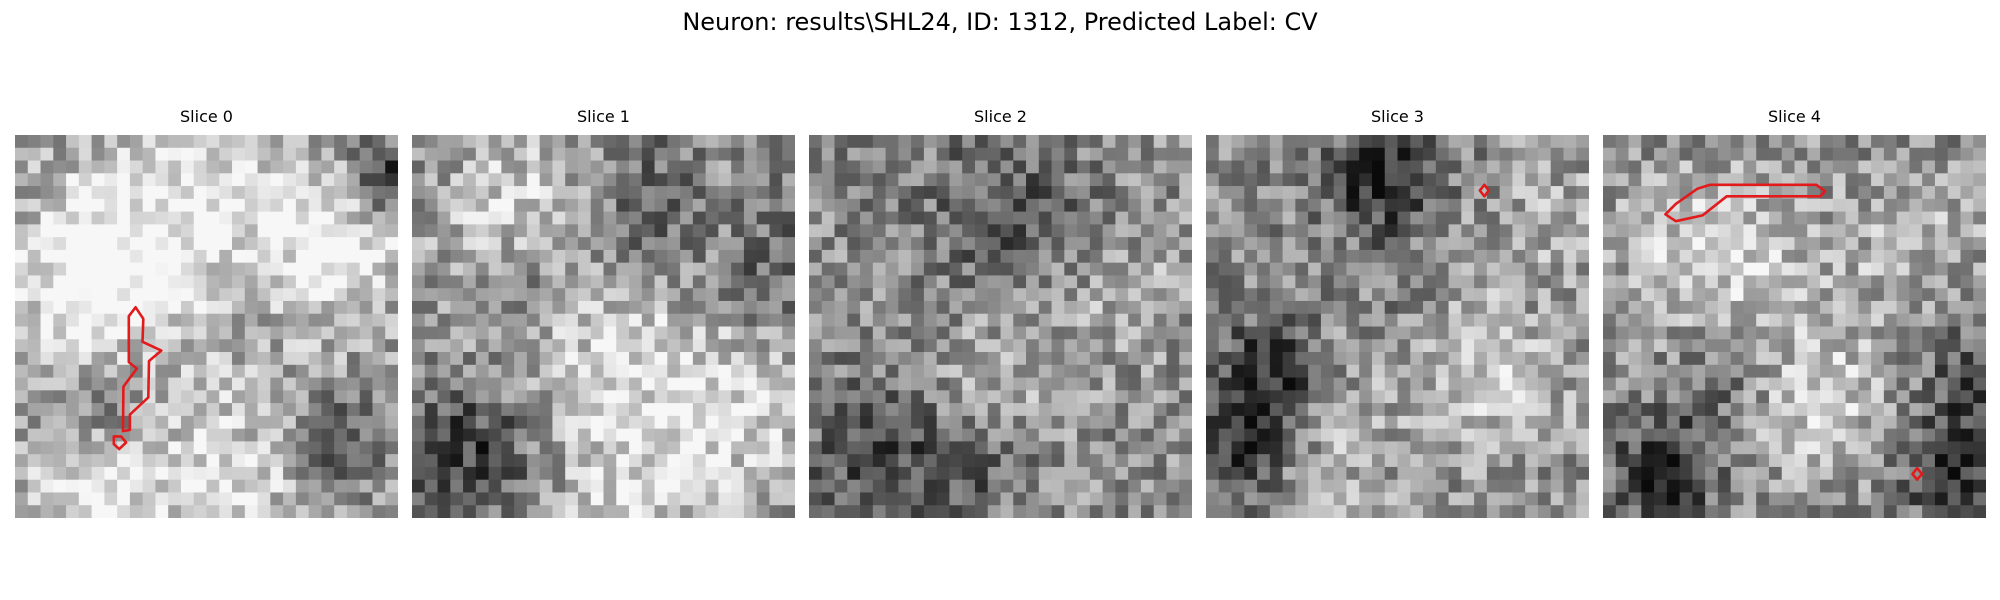  What do you see at coordinates (603, 116) in the screenshot?
I see `slice-title: Slice 1` at bounding box center [603, 116].